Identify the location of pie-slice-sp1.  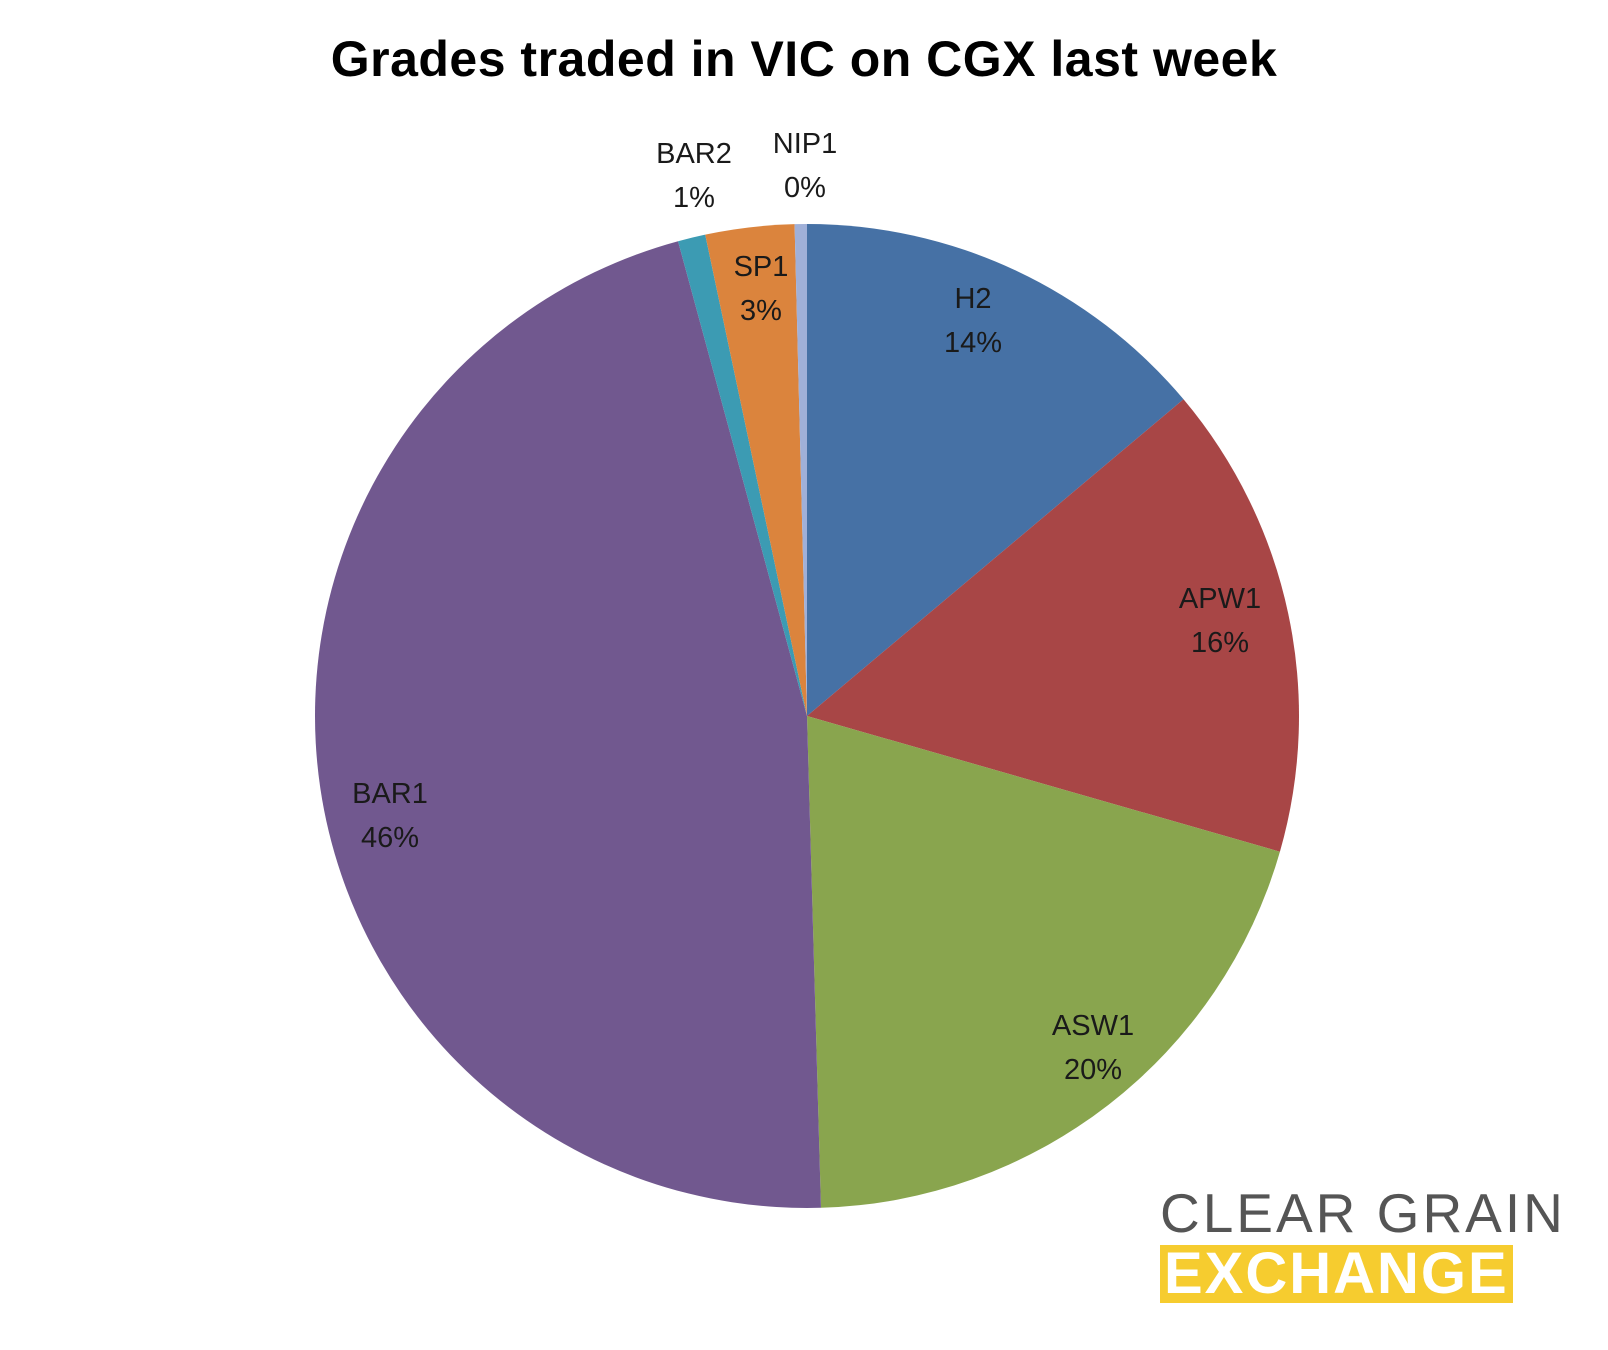
(756, 470).